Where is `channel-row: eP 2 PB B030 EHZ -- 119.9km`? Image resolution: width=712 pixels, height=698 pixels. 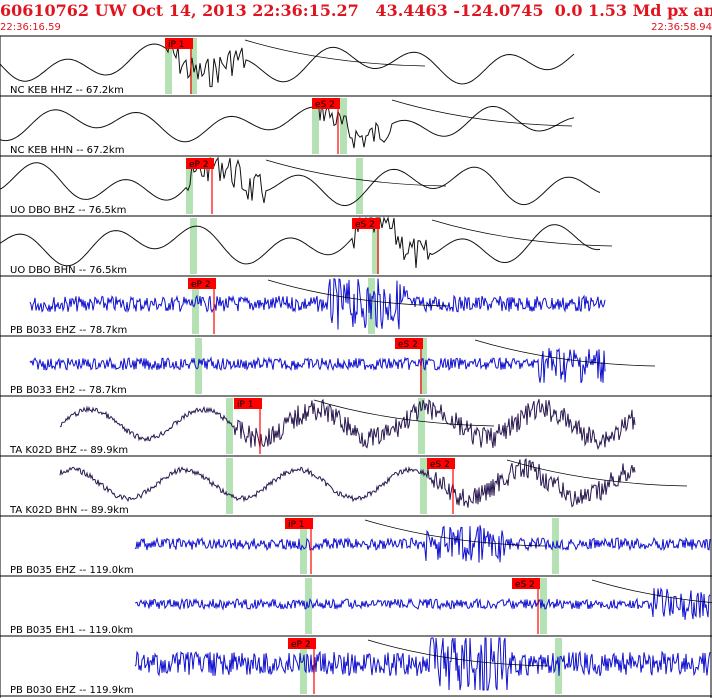 channel-row: eP 2 PB B030 EHZ -- 119.9km is located at coordinates (360, 666).